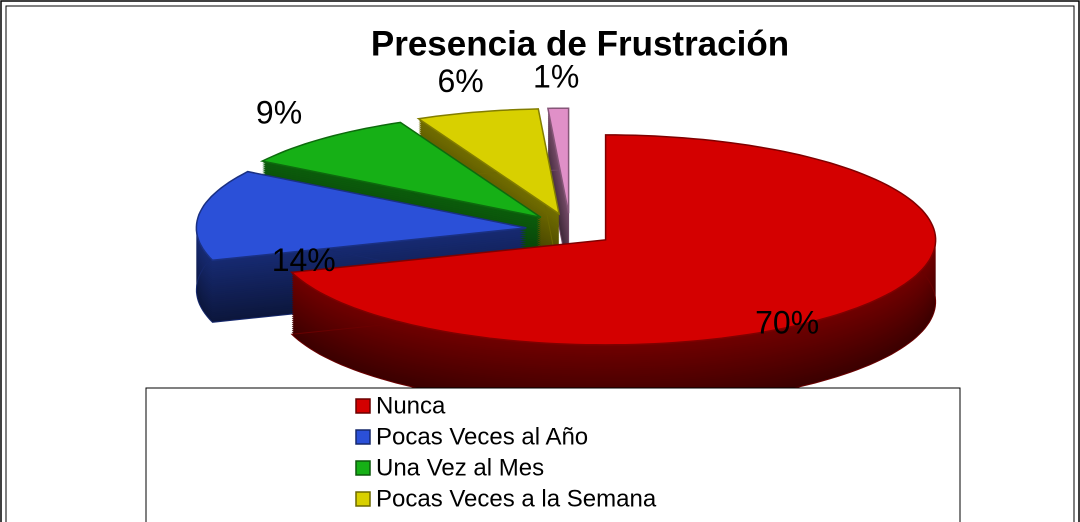 The image size is (1080, 522). I want to click on legend-label: Nunca, so click(411, 405).